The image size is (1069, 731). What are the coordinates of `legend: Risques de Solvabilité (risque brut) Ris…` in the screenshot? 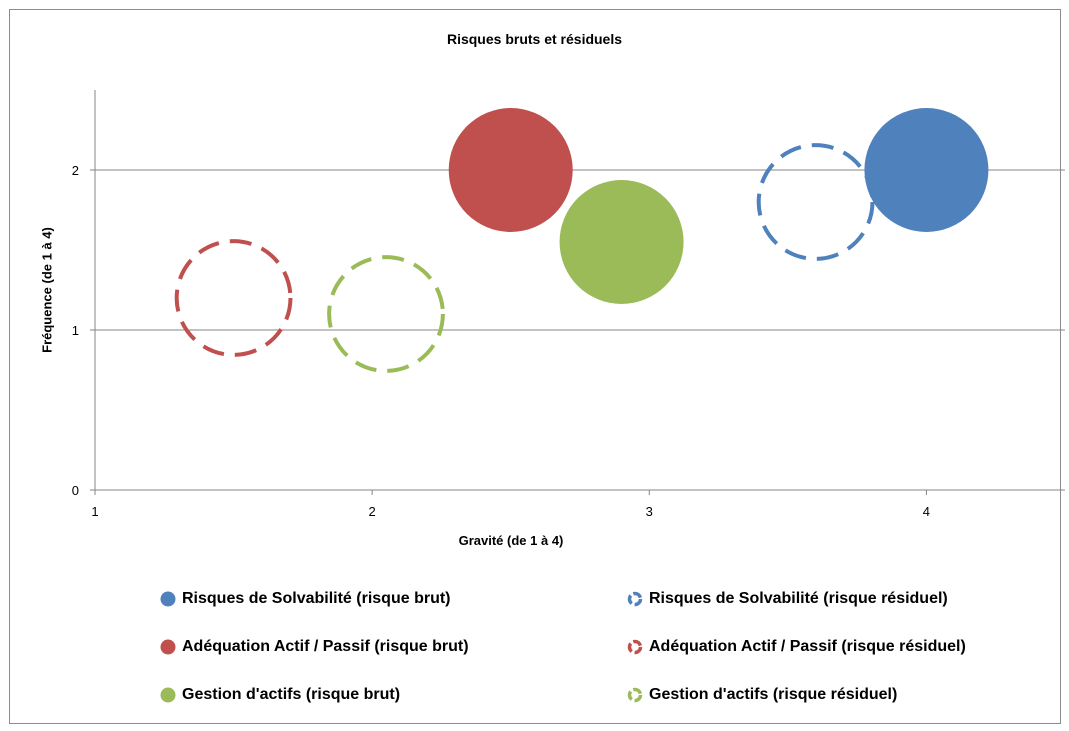 It's located at (610, 655).